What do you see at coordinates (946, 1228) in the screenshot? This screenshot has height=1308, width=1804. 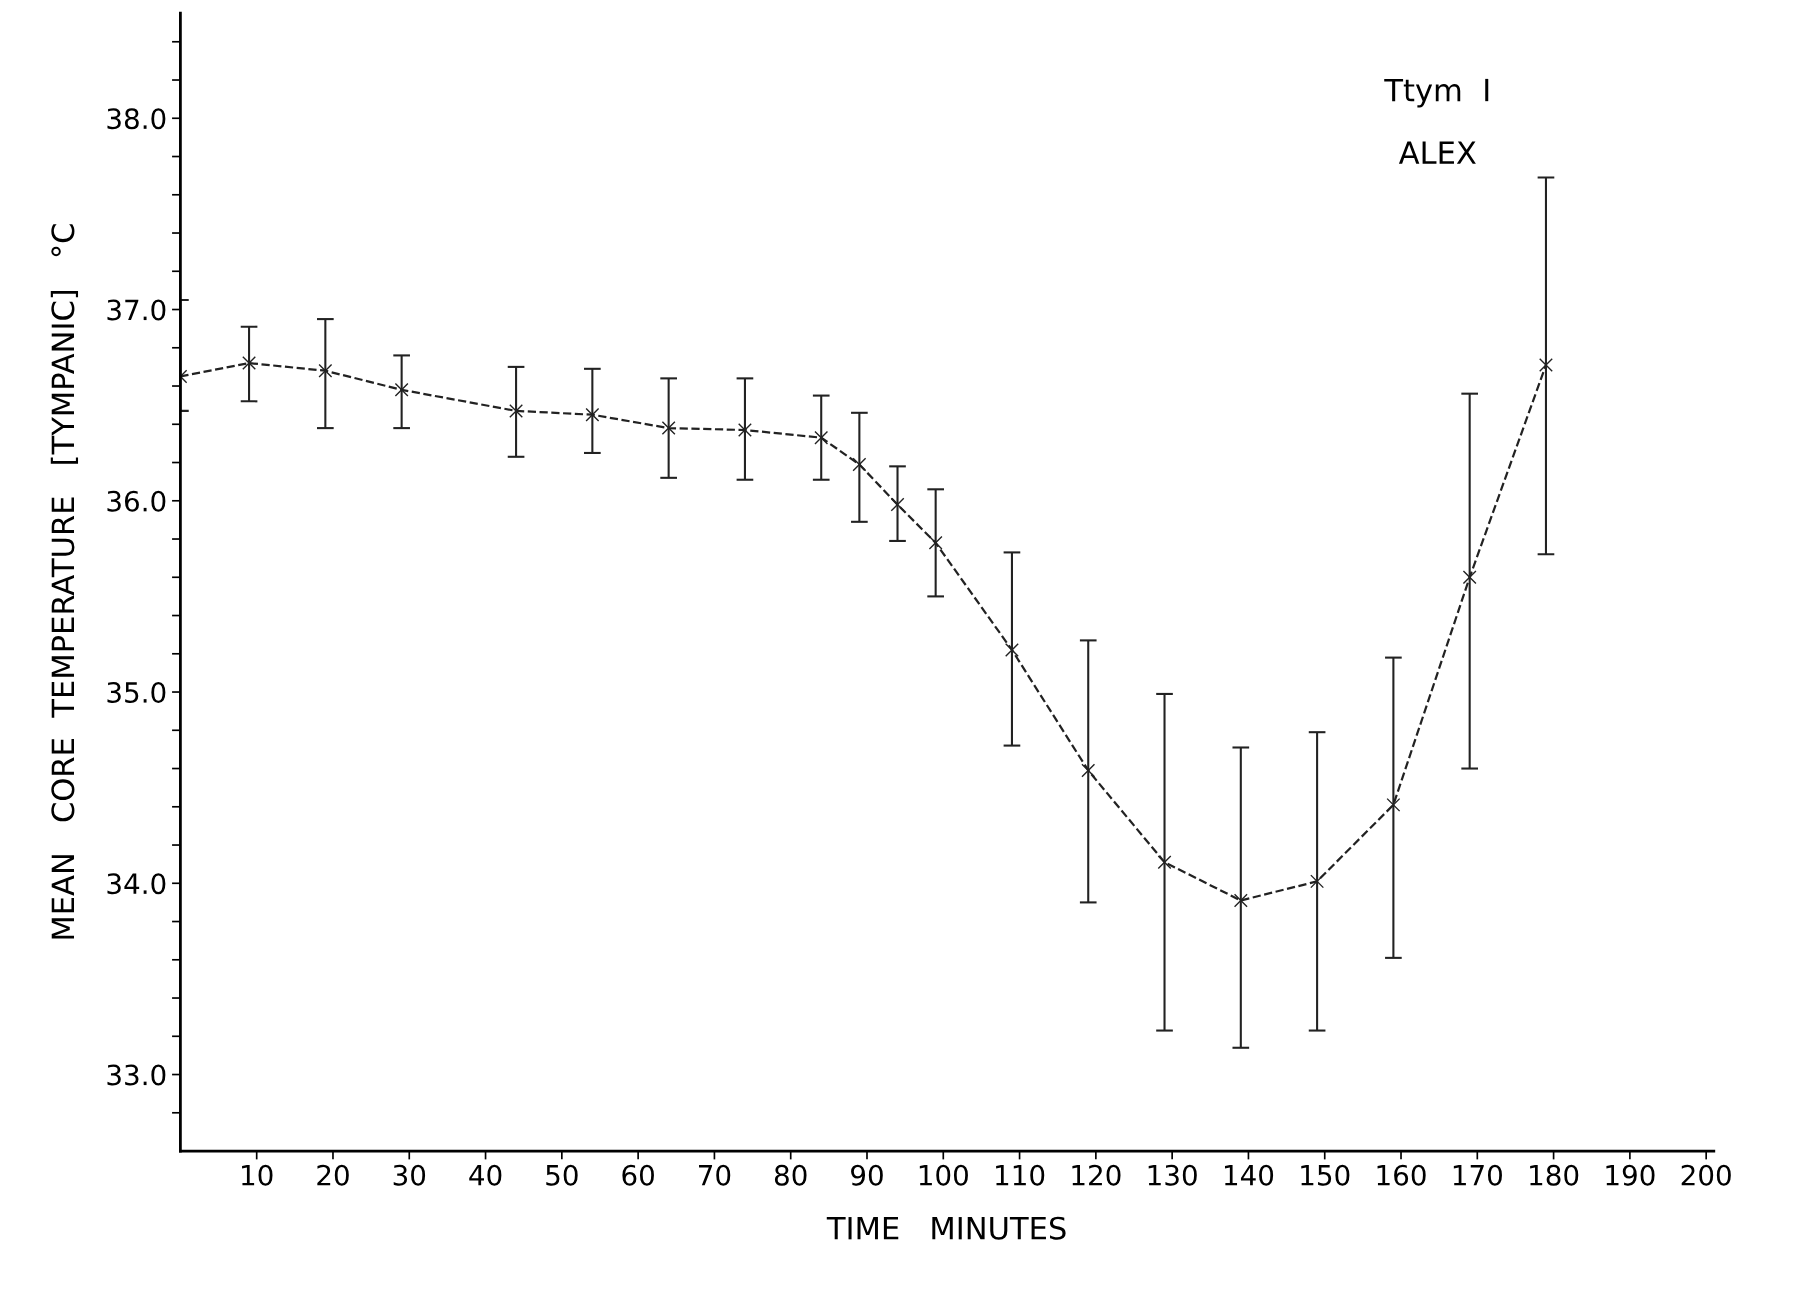 I see `x-axis-title: TIME MINUTES` at bounding box center [946, 1228].